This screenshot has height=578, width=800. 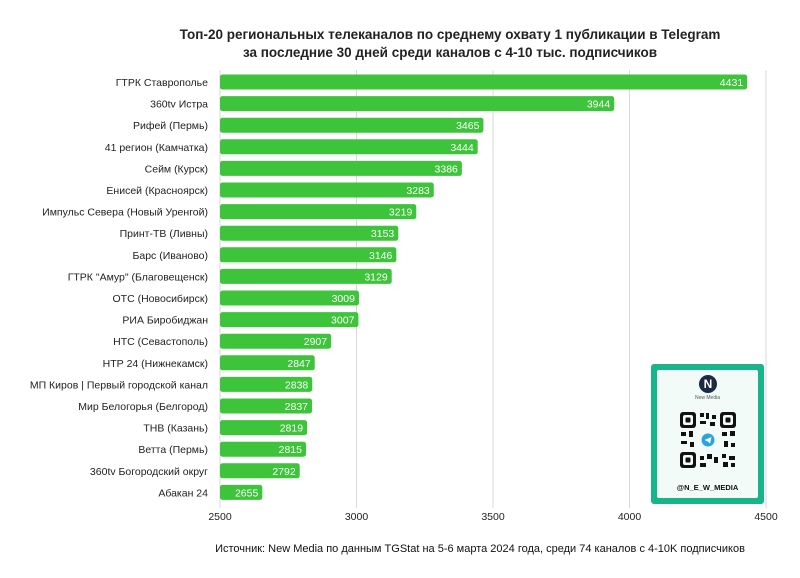 What do you see at coordinates (165, 321) in the screenshot?
I see `category-label: РИА Биробиджан` at bounding box center [165, 321].